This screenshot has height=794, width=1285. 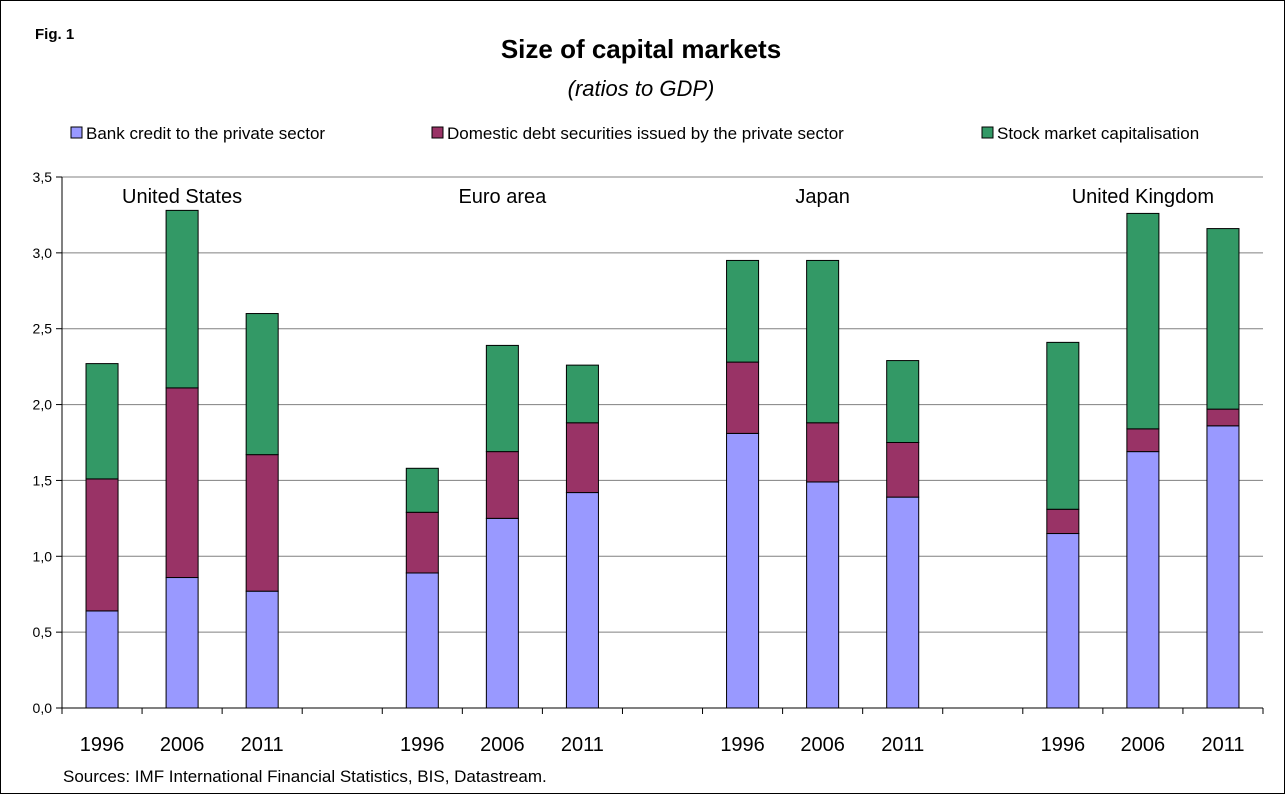 What do you see at coordinates (205, 133) in the screenshot?
I see `legend-label: Bank credit to the private sector` at bounding box center [205, 133].